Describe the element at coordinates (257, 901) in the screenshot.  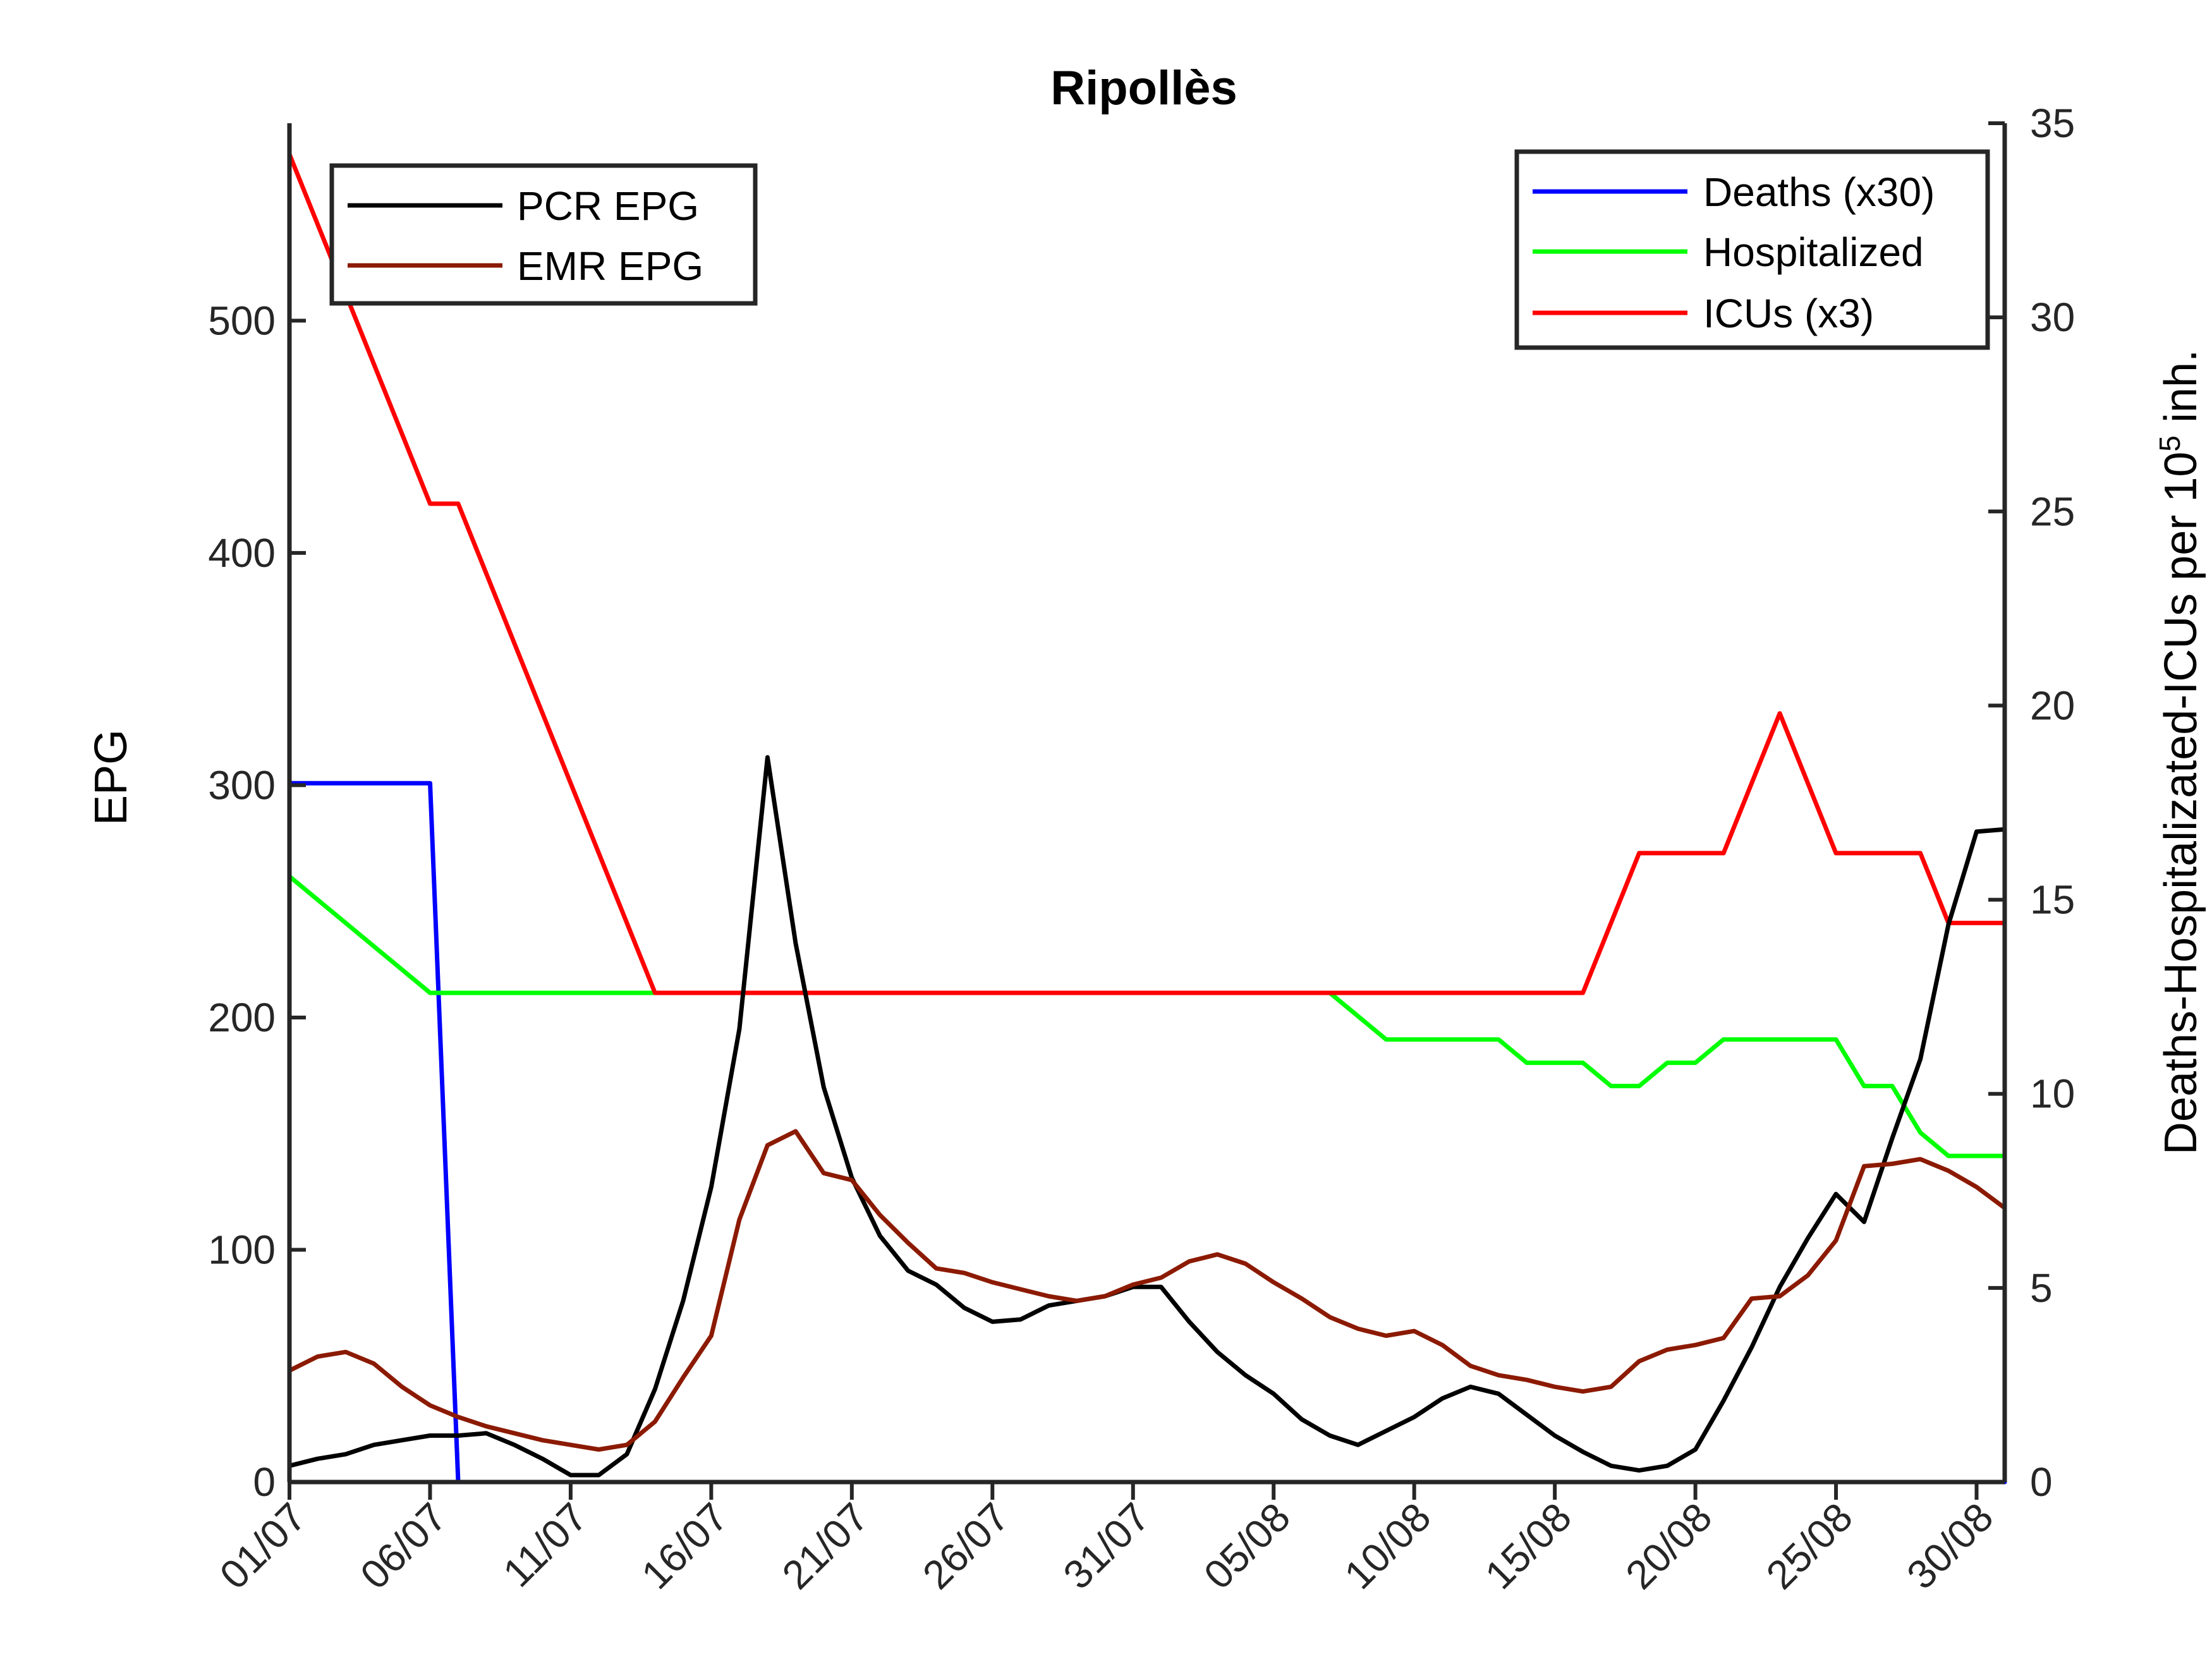
I see `left-y-ticks: 0 100 200 300 400 500` at that location.